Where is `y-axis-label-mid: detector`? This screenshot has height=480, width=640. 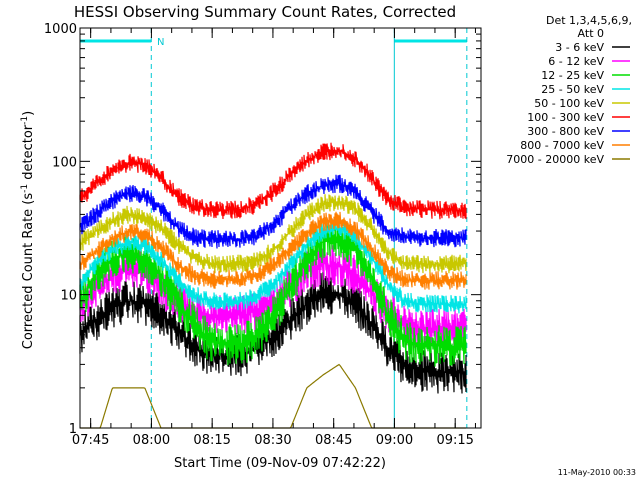
y-axis-label-mid: detector is located at coordinates (28, 154).